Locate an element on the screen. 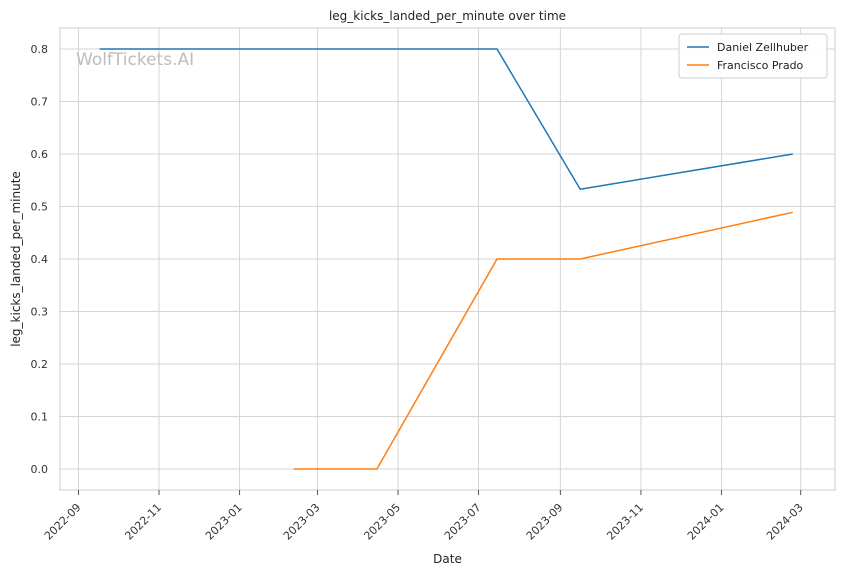 The width and height of the screenshot is (844, 575). legend-label: Daniel Zellhuber is located at coordinates (763, 47).